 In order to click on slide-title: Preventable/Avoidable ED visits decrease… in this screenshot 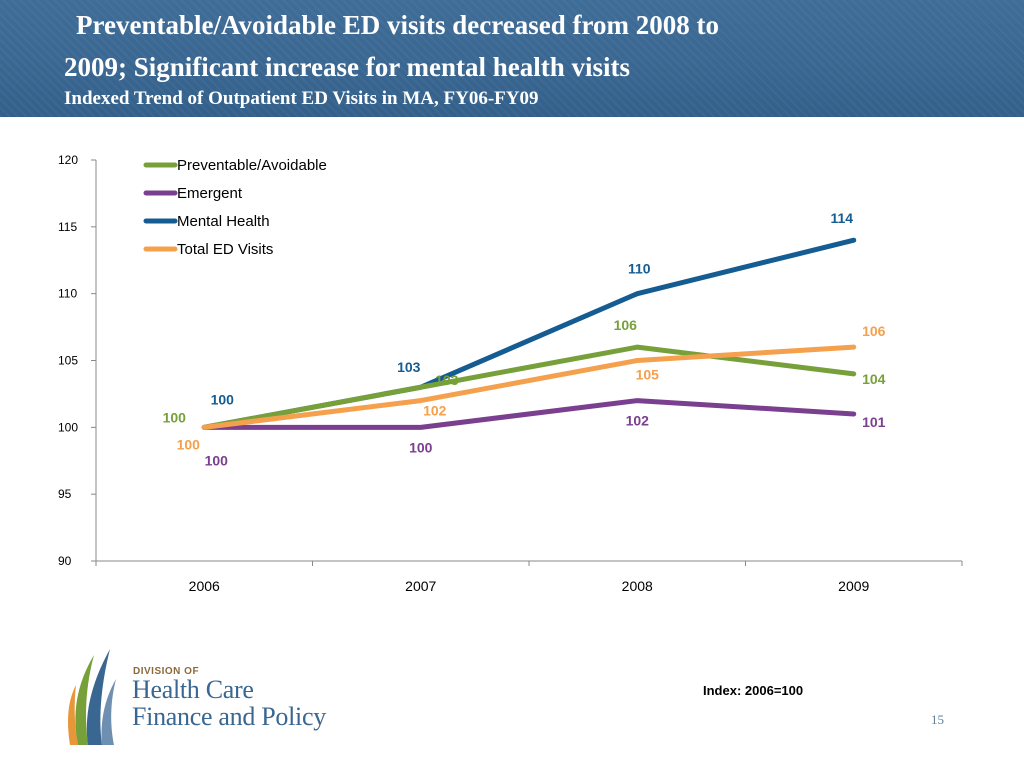, I will do `click(514, 46)`.